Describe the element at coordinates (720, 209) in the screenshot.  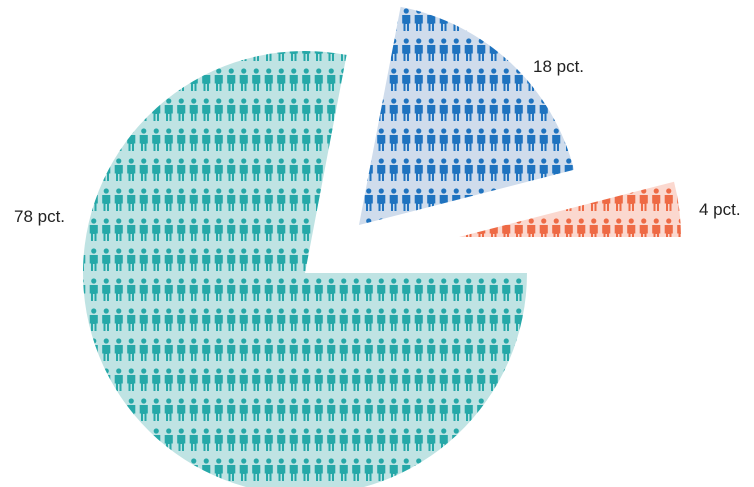
I see `slice-label-4: 4 pct.` at that location.